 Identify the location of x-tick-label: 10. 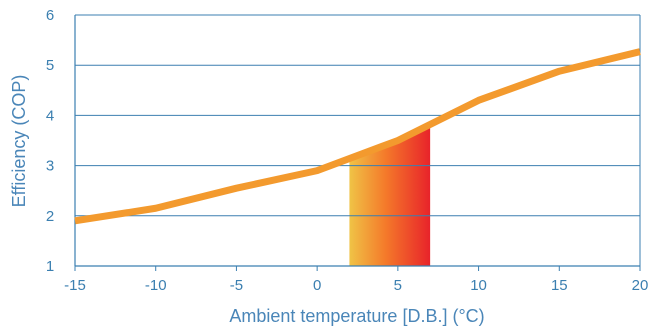
(478, 285).